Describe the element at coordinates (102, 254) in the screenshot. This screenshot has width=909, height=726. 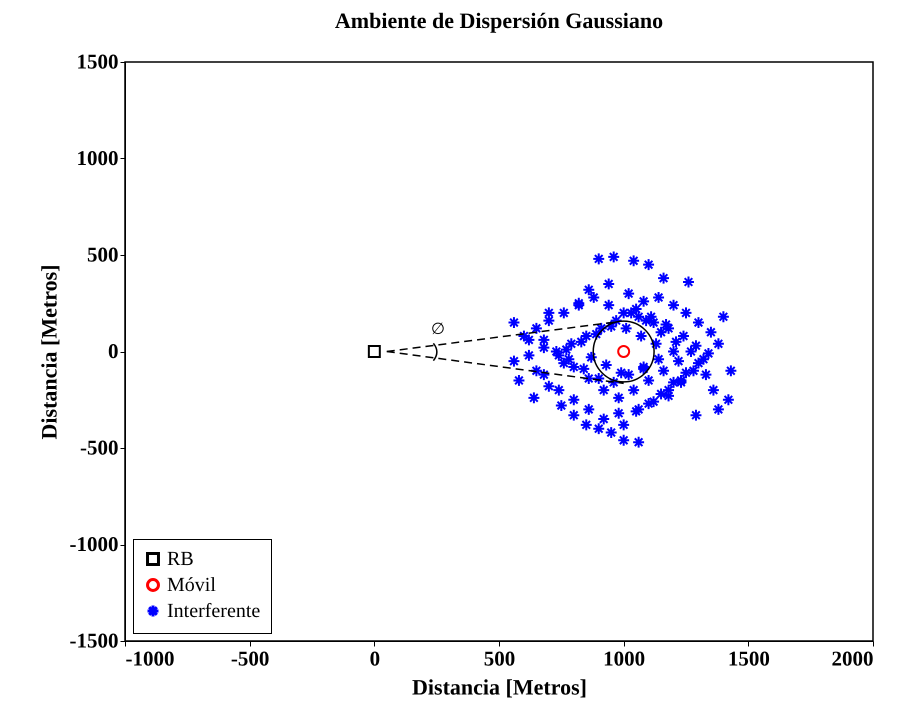
I see `y-tick-label: 500` at that location.